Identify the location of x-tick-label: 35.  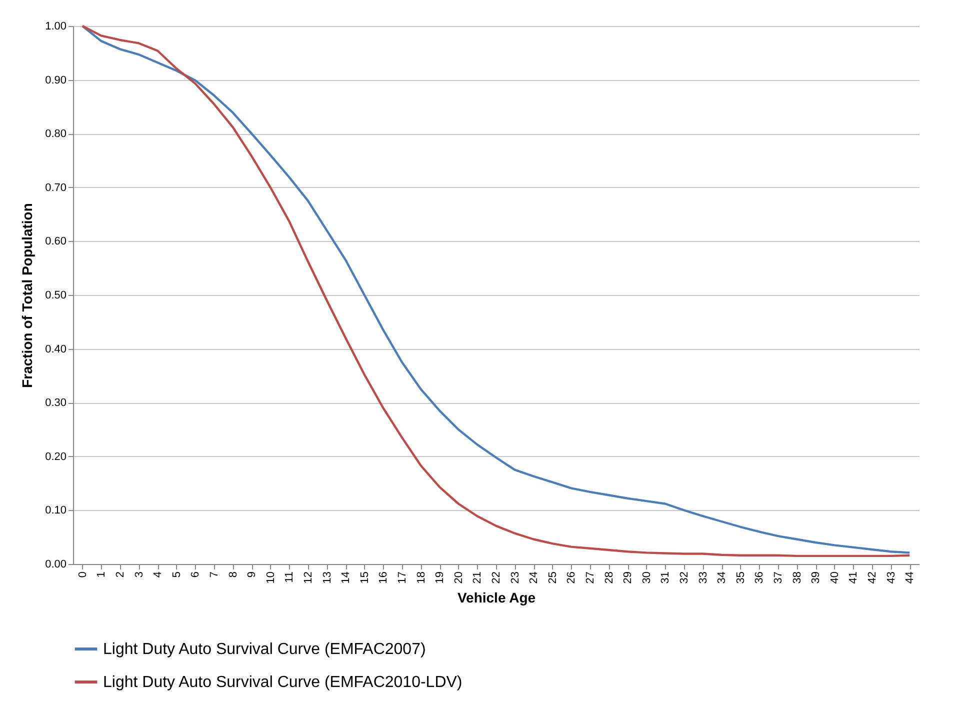
(740, 578).